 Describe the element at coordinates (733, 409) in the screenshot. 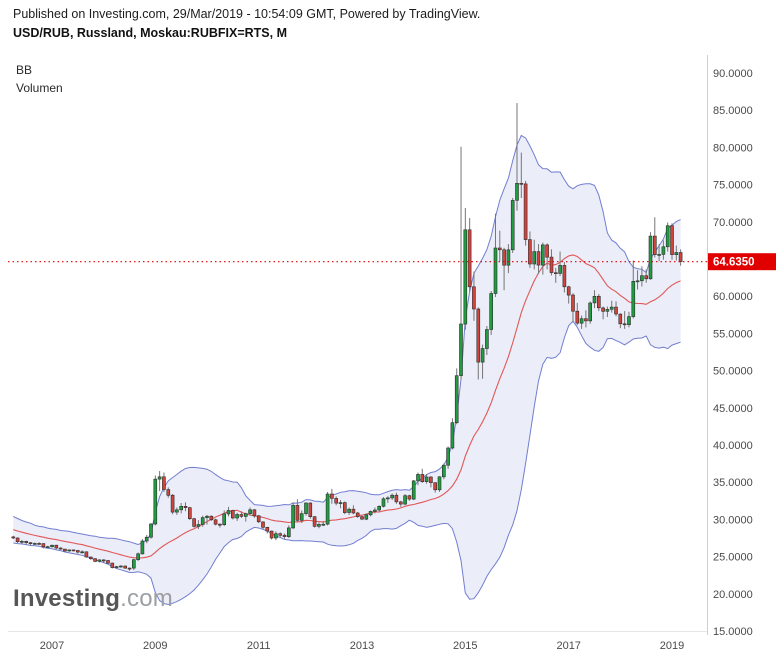

I see `y-axis-label: 45.0000` at that location.